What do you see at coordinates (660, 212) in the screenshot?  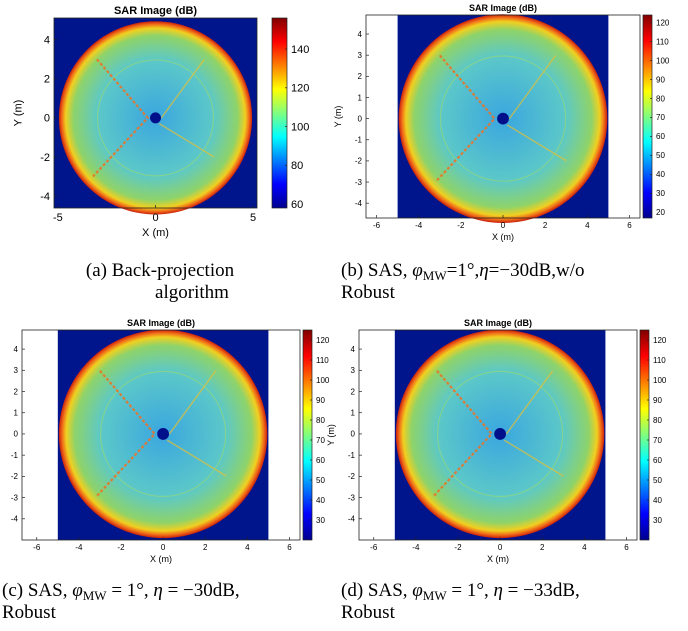 I see `colorbar-tick-label: 20` at bounding box center [660, 212].